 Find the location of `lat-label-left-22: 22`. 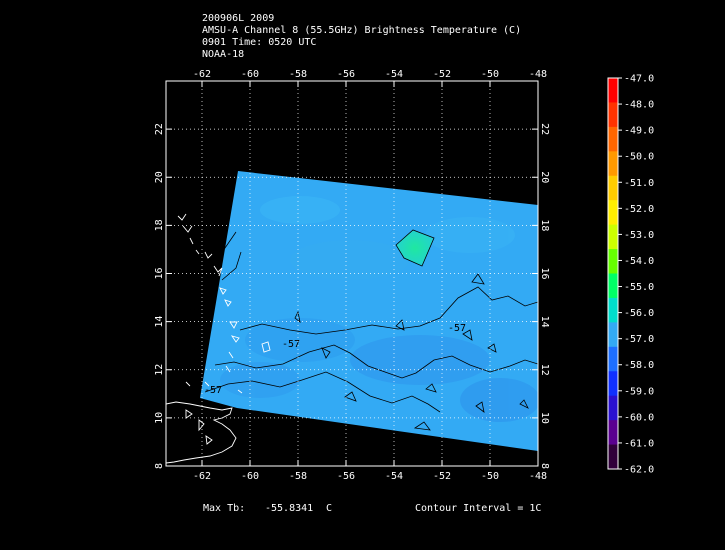

lat-label-left-22: 22 is located at coordinates (159, 129).